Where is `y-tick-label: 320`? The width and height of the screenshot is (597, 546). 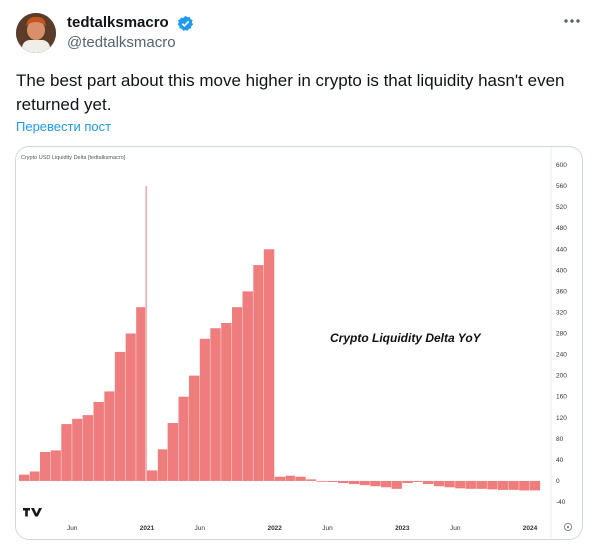
y-tick-label: 320 is located at coordinates (561, 312).